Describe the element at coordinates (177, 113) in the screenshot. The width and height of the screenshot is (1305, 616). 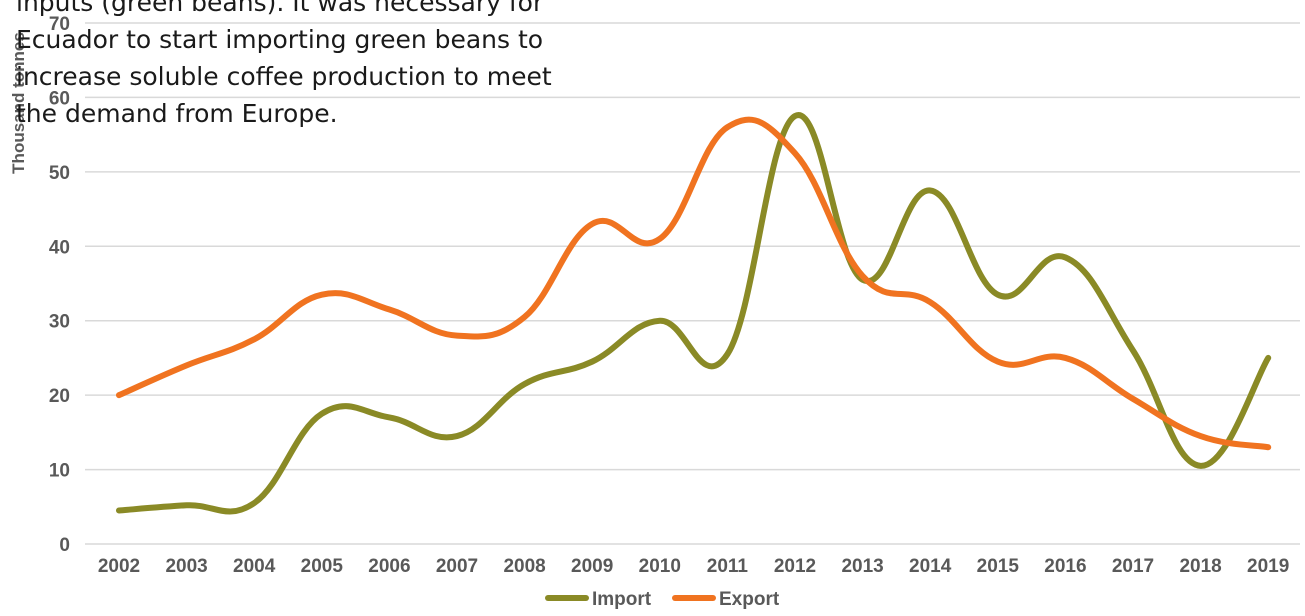
I see `paragraph-line: the demand from Europe.` at that location.